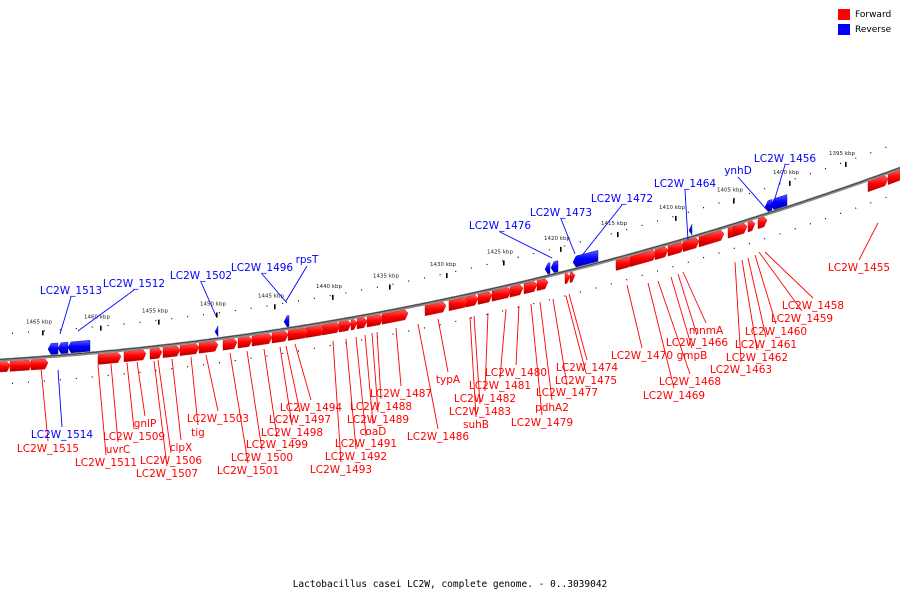  What do you see at coordinates (776, 332) in the screenshot?
I see `gene-label: LC2W_1460` at bounding box center [776, 332].